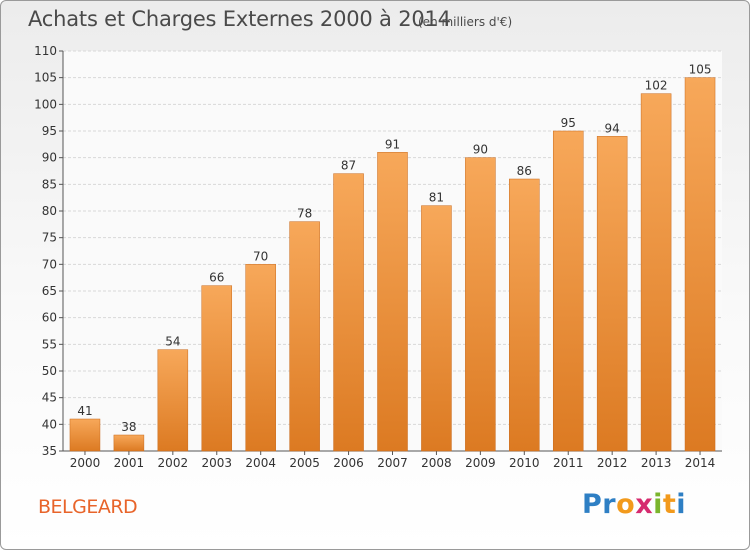  Describe the element at coordinates (348, 463) in the screenshot. I see `x-tick-label: 2006` at that location.